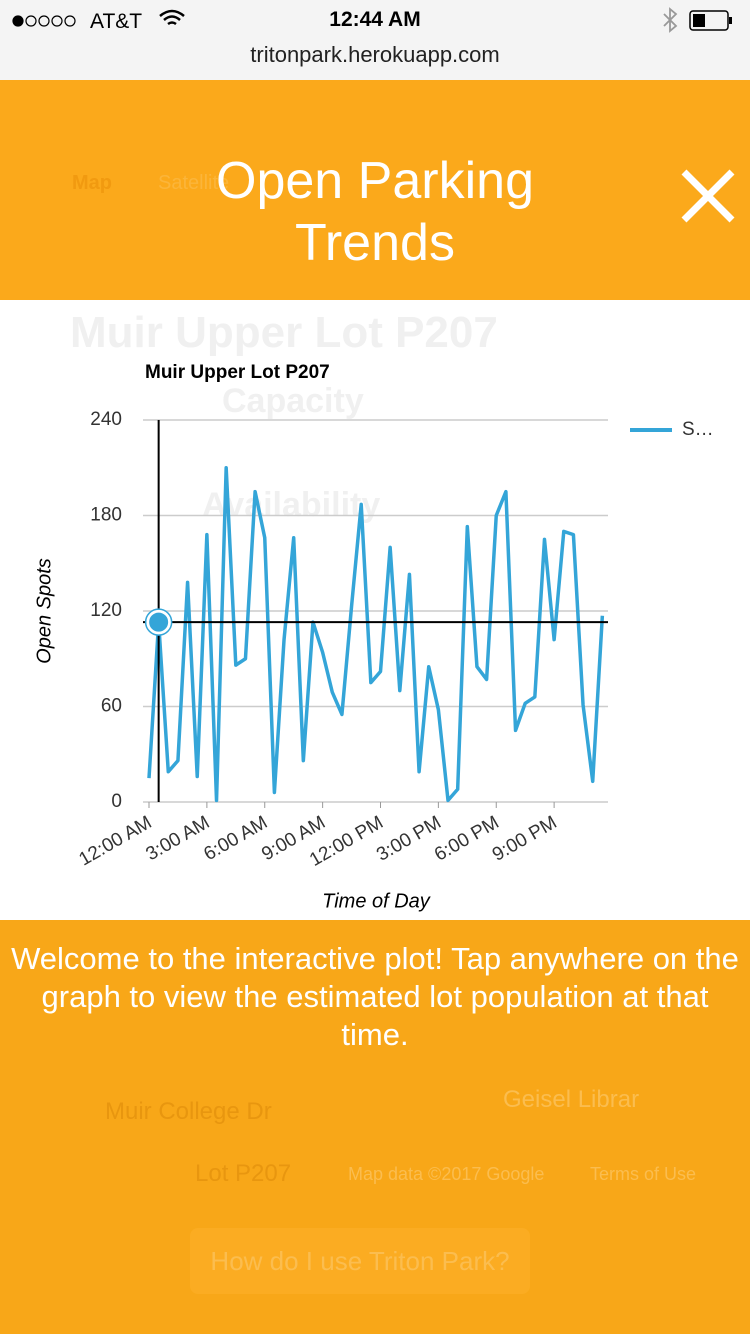  I want to click on bg-help-button: How do I use Triton Park?, so click(360, 1261).